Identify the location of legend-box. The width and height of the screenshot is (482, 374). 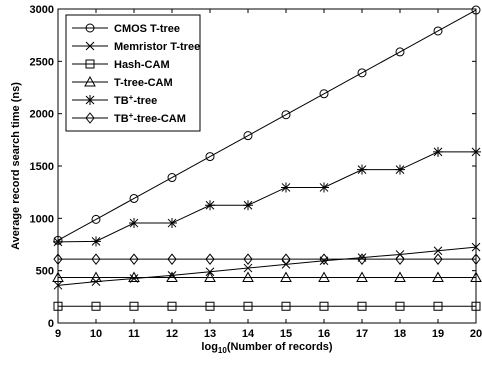
(133, 73).